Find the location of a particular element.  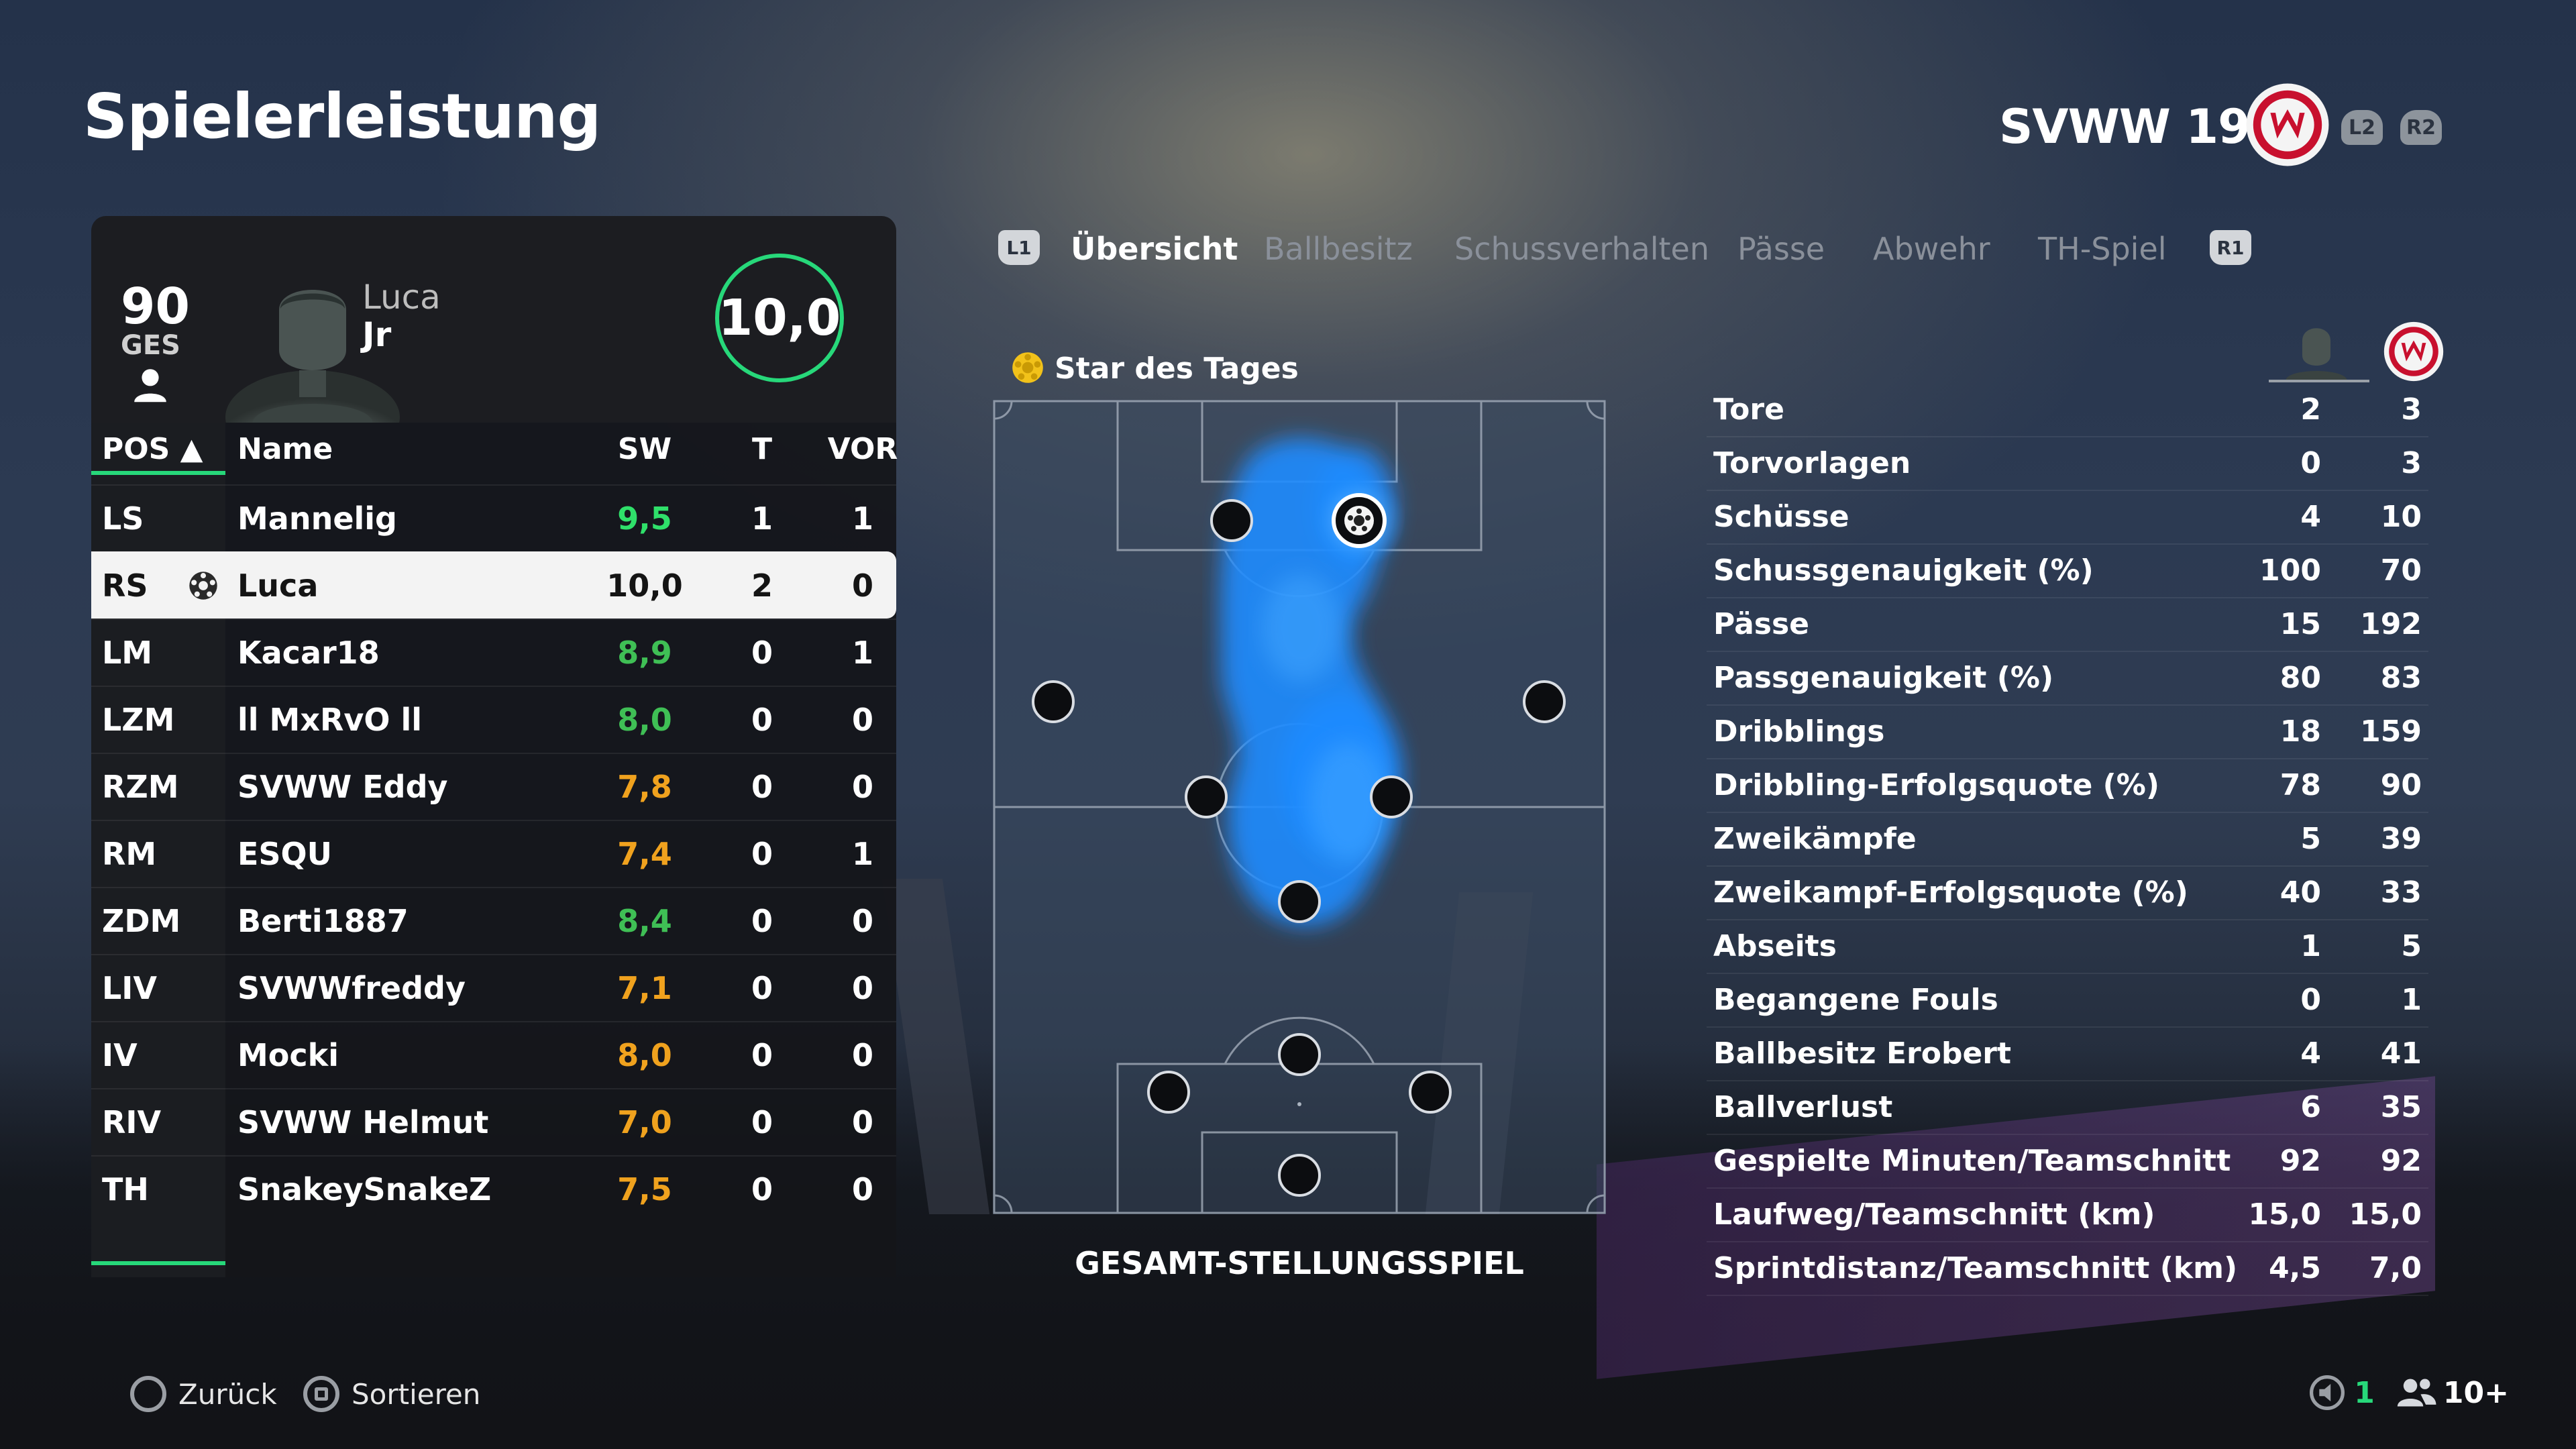

row-position: RZM is located at coordinates (140, 787).